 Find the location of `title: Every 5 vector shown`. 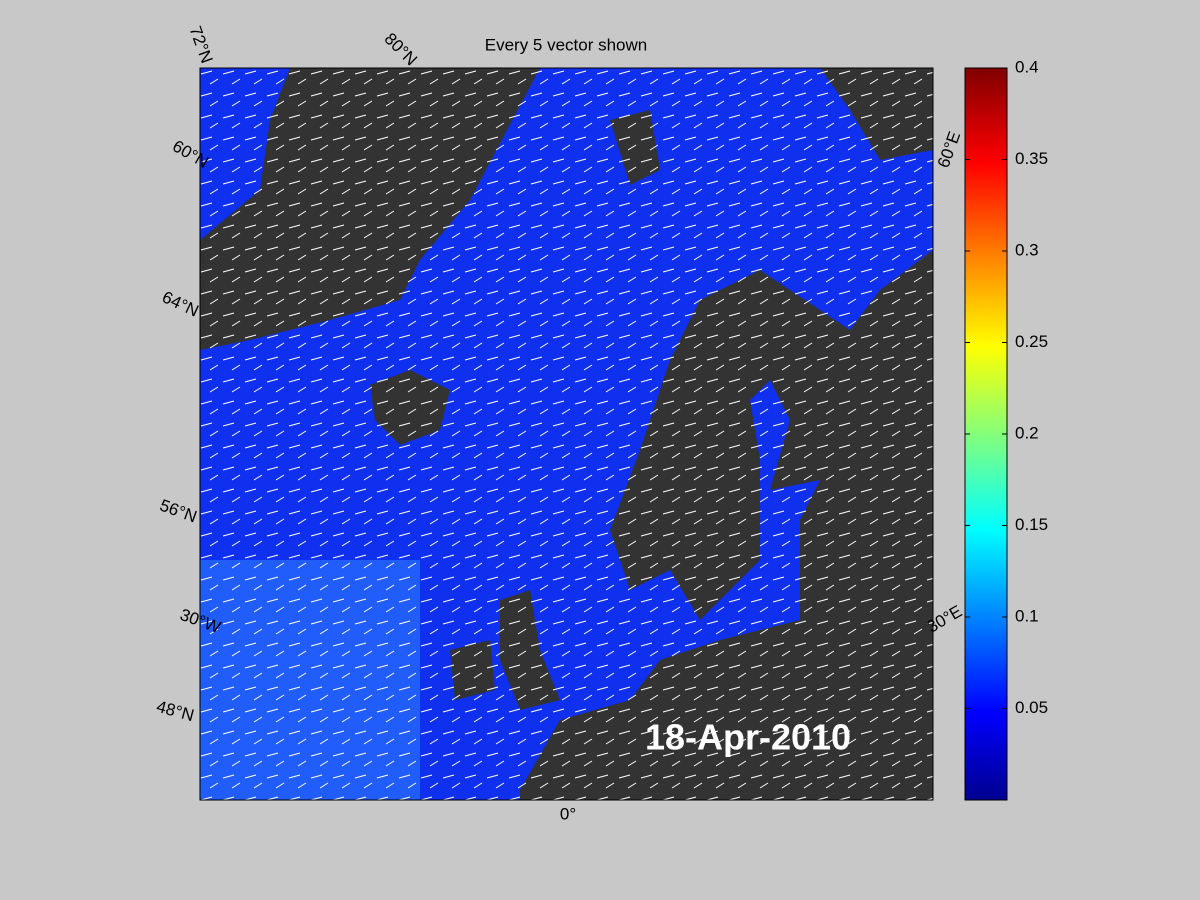

title: Every 5 vector shown is located at coordinates (566, 44).